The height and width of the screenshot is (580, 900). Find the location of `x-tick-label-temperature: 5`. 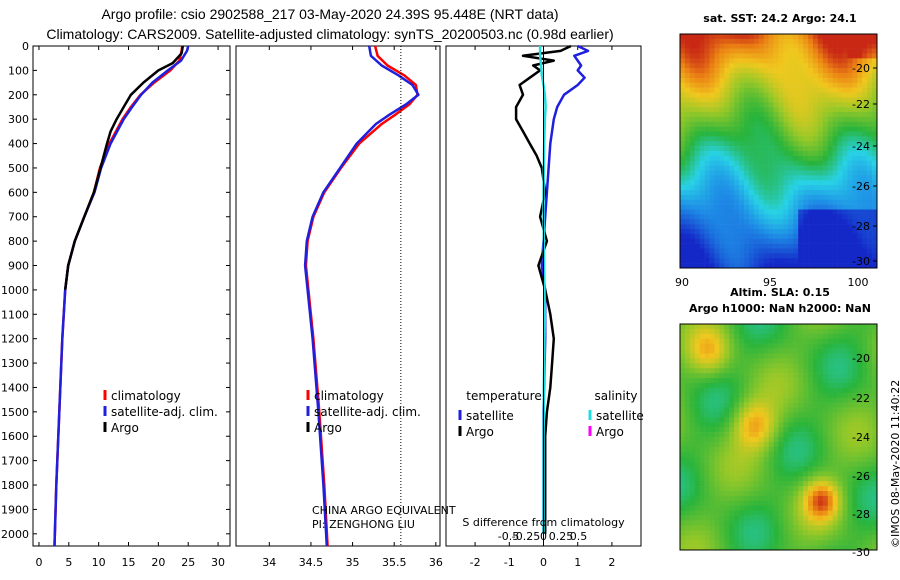

x-tick-label-temperature: 5 is located at coordinates (68, 562).